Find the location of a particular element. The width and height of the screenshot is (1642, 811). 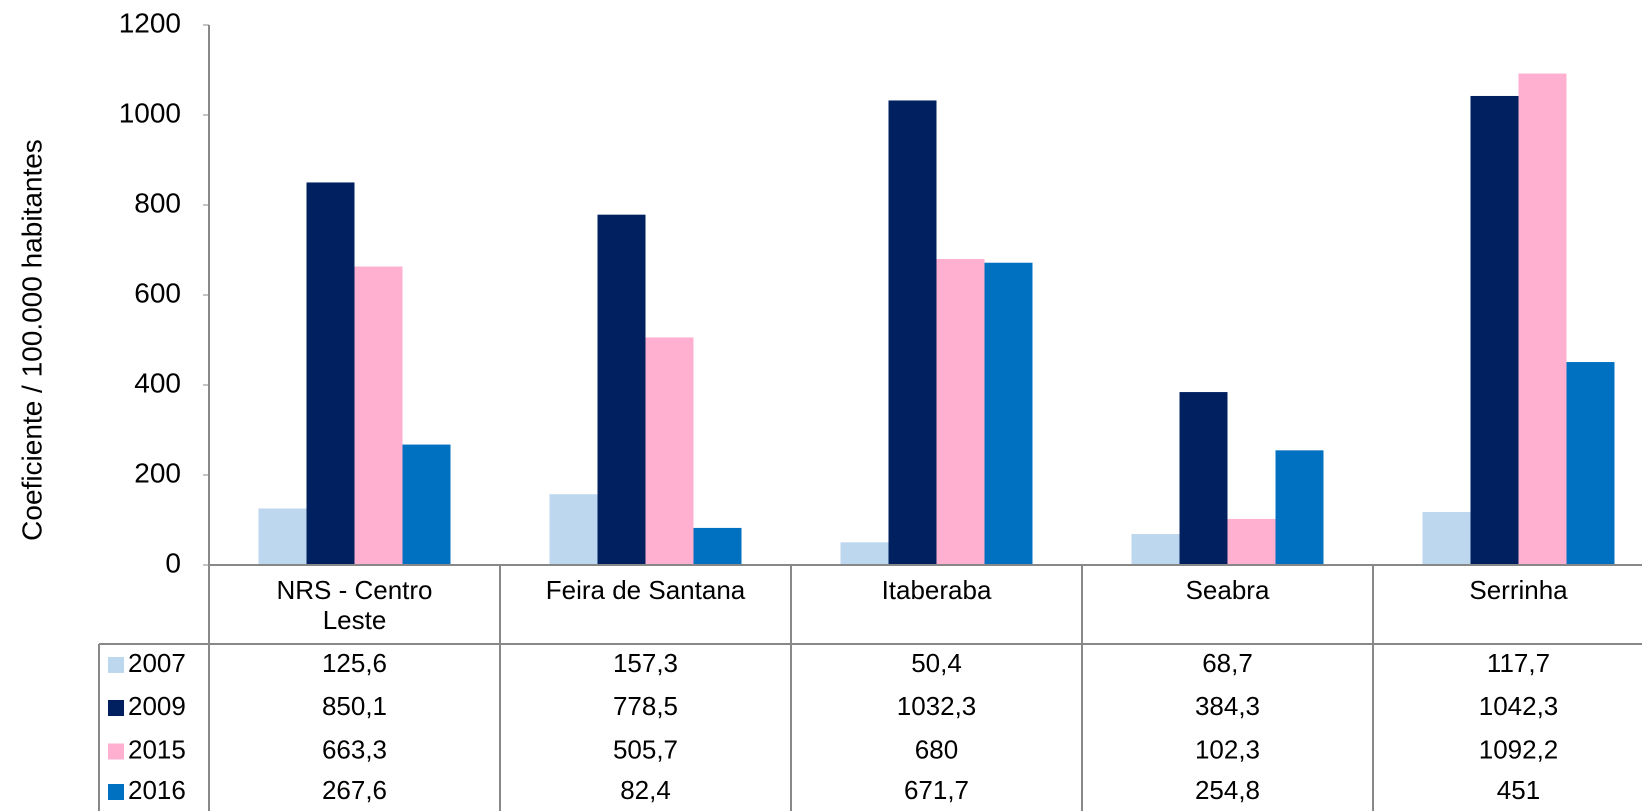

y-tick-label: 0 is located at coordinates (173, 562).